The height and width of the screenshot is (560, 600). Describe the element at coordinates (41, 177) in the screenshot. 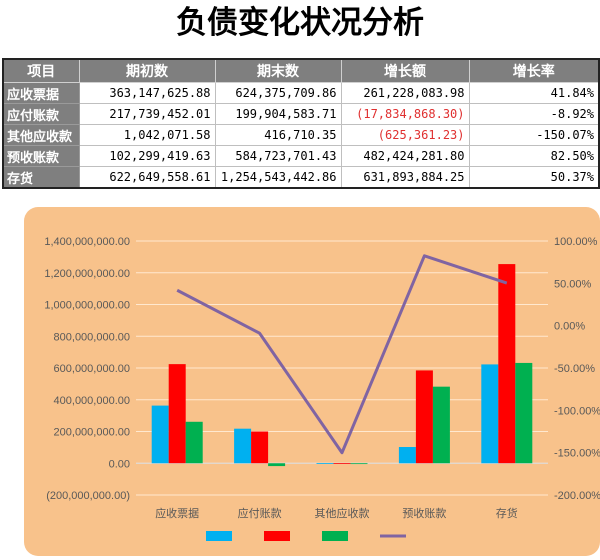

I see `row-name: 存货` at that location.